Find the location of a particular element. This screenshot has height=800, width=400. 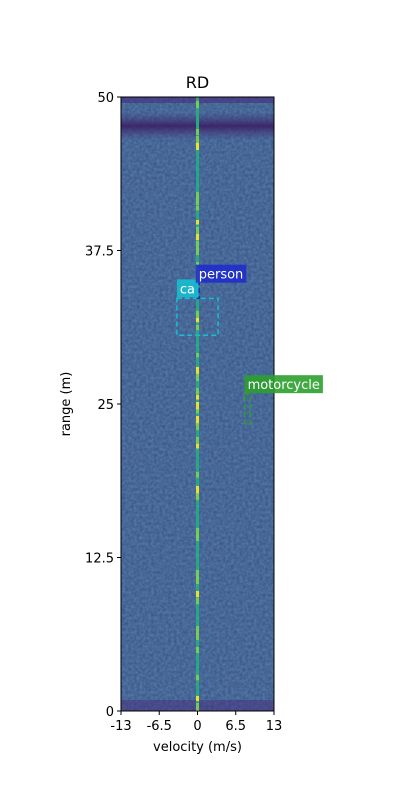

x-tick-label: -13 is located at coordinates (120, 726).